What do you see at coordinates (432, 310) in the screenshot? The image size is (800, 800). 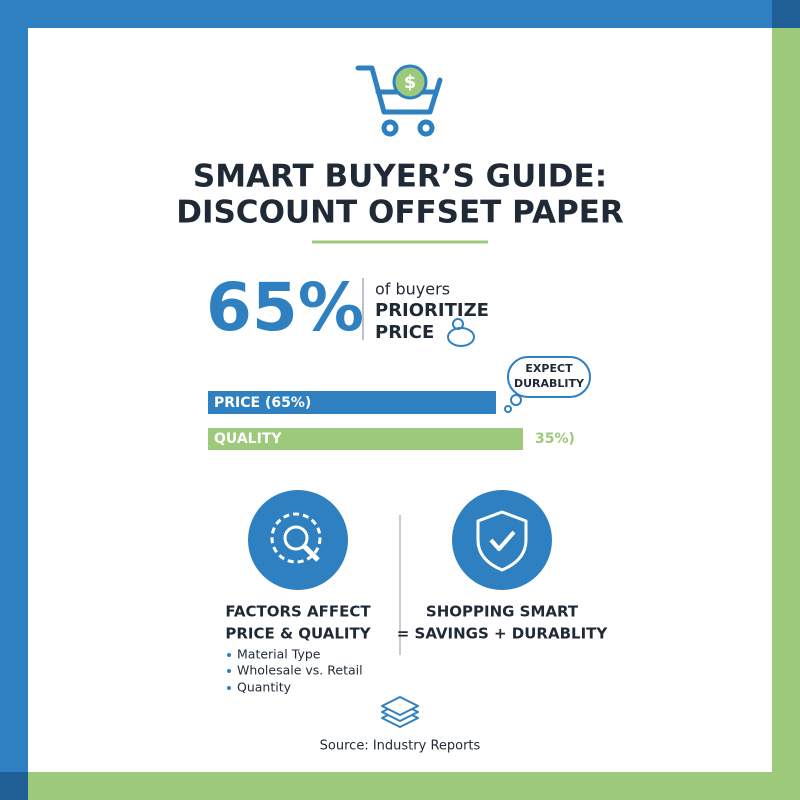 I see `stat-line: PRIORITIZE` at bounding box center [432, 310].